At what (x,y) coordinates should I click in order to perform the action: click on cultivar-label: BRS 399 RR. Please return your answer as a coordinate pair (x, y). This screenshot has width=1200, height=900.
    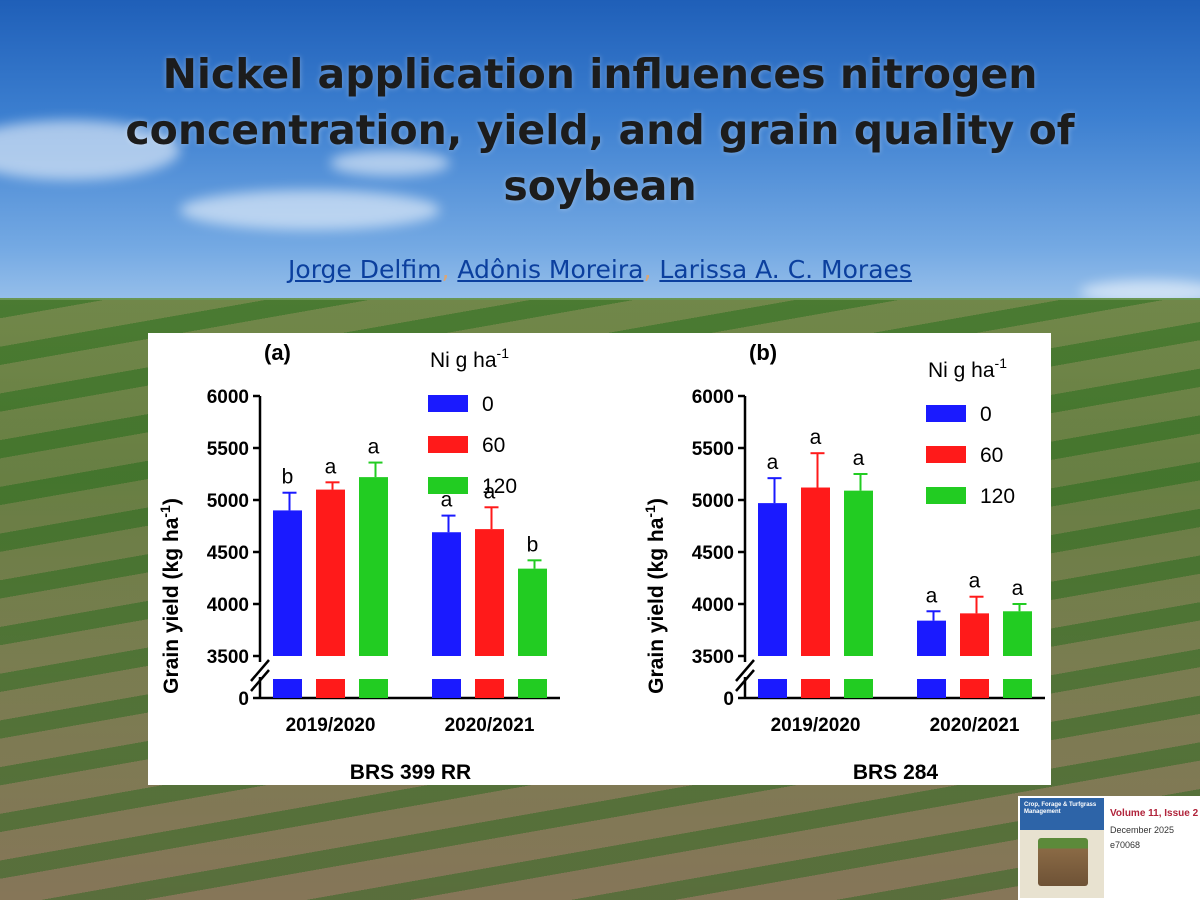
    Looking at the image, I should click on (410, 772).